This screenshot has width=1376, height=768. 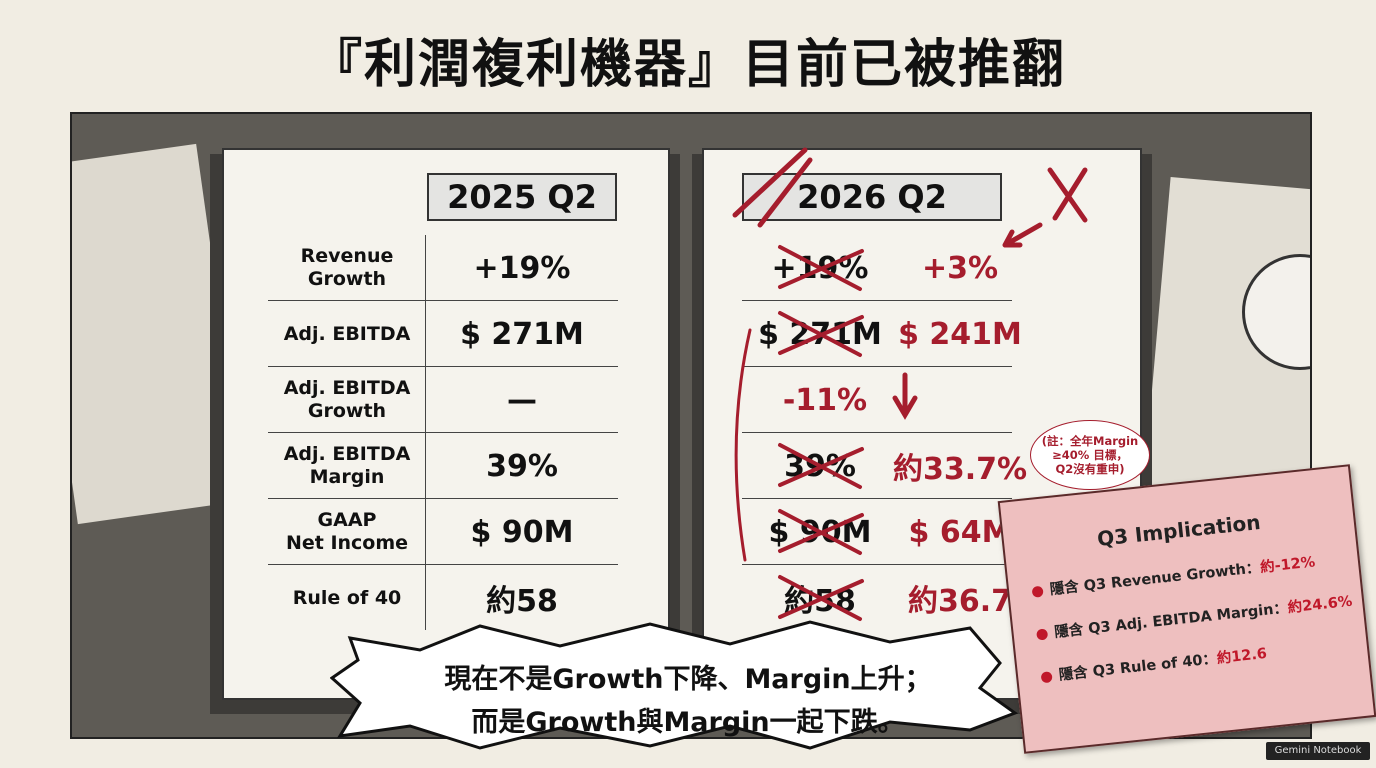 What do you see at coordinates (522, 601) in the screenshot?
I see `value-2025: 約58` at bounding box center [522, 601].